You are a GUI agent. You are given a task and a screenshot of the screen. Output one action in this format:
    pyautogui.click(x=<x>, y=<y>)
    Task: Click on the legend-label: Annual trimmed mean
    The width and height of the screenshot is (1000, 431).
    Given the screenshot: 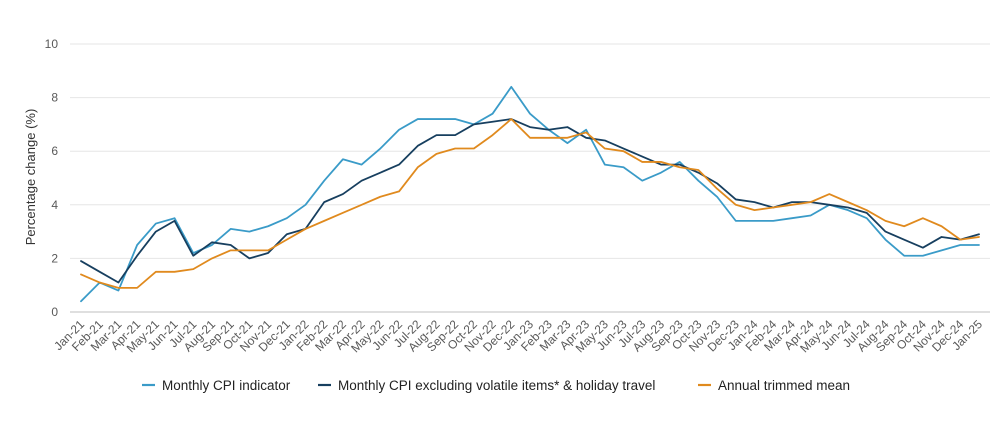 What is the action you would take?
    pyautogui.click(x=784, y=385)
    